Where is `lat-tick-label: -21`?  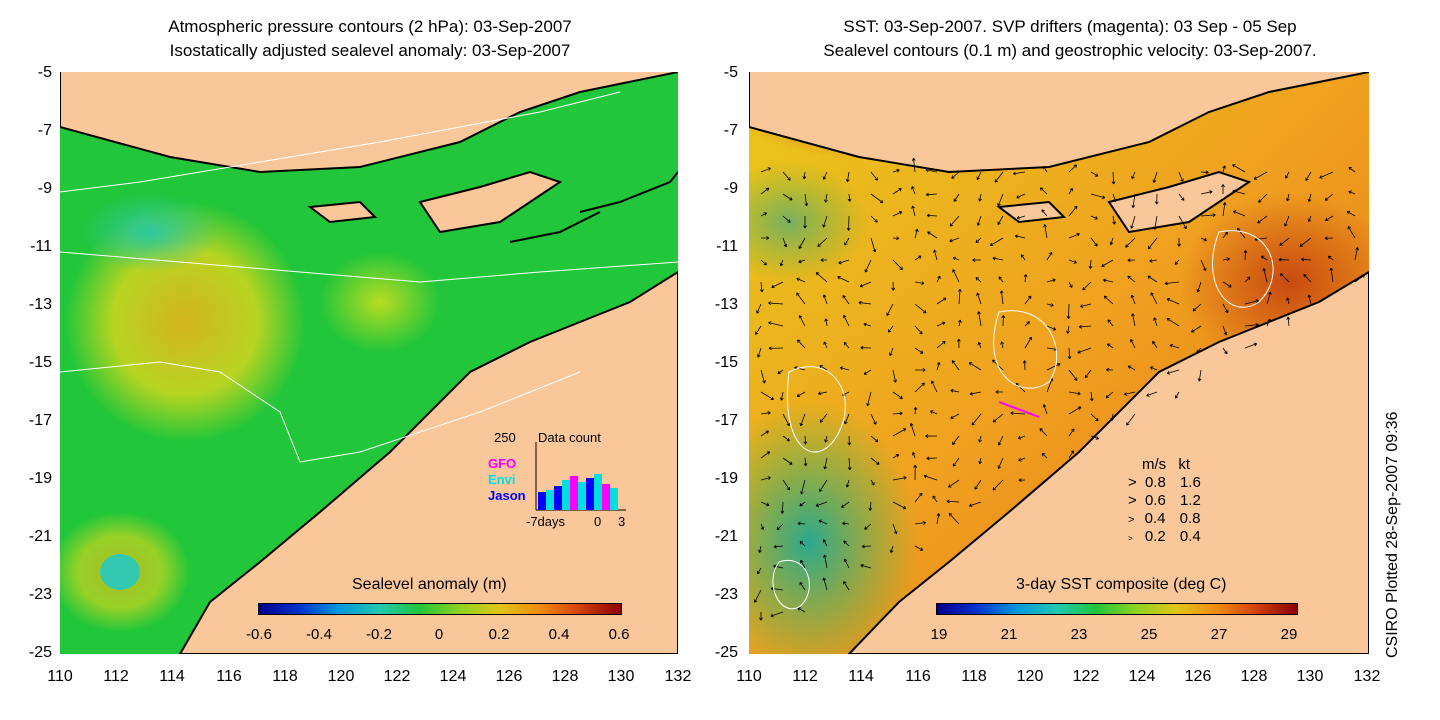
lat-tick-label: -21 is located at coordinates (726, 536).